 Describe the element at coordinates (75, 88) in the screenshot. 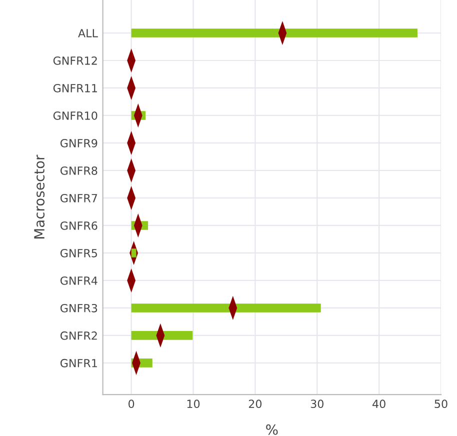

I see `y-tick-label: GNFR11` at that location.